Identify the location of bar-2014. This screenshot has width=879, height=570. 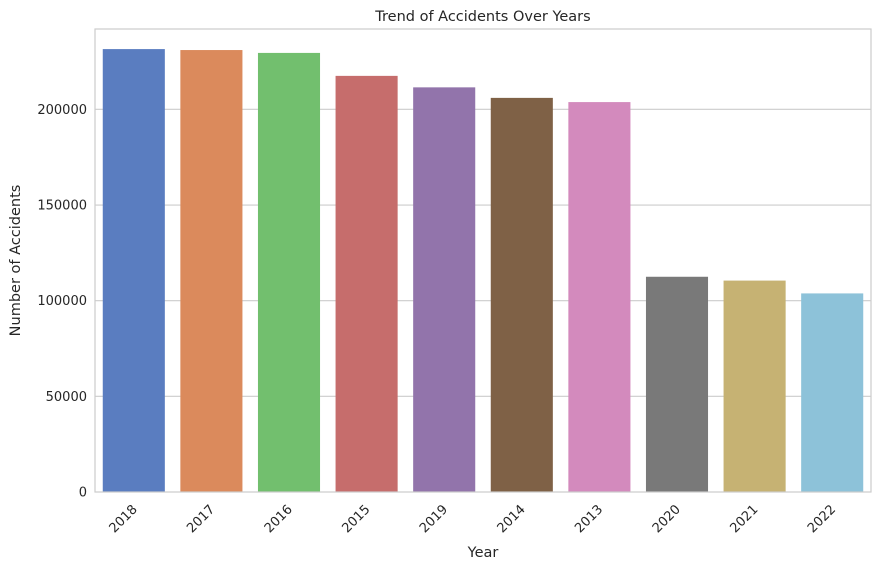
(521, 294).